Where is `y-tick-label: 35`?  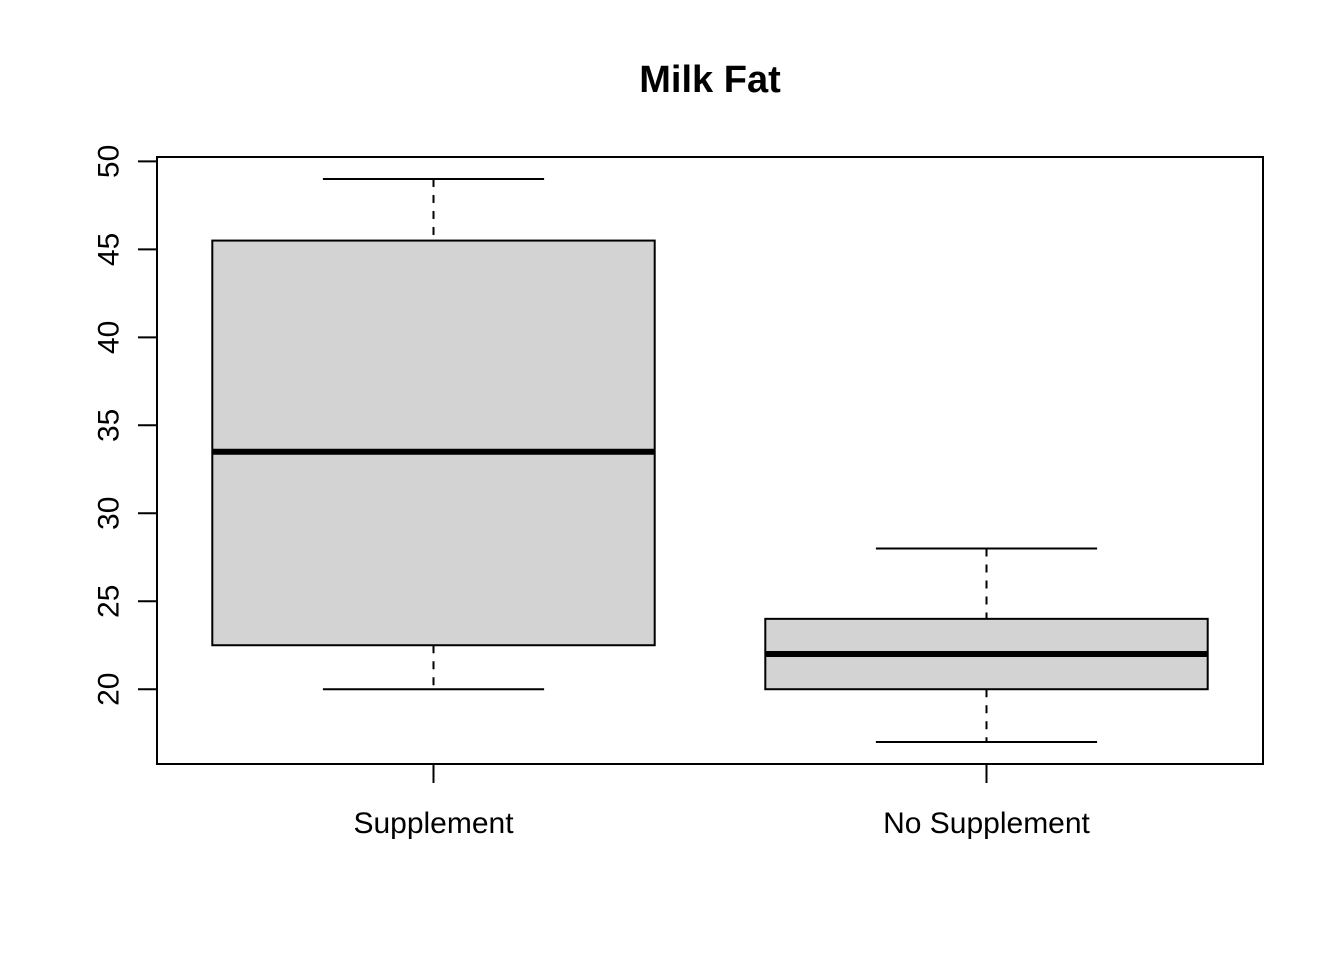 y-tick-label: 35 is located at coordinates (109, 425).